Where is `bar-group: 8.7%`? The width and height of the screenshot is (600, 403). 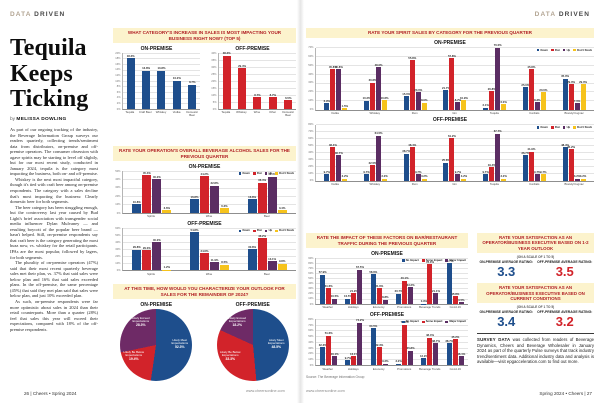
bar-group: 8.7% is located at coordinates (257, 101).